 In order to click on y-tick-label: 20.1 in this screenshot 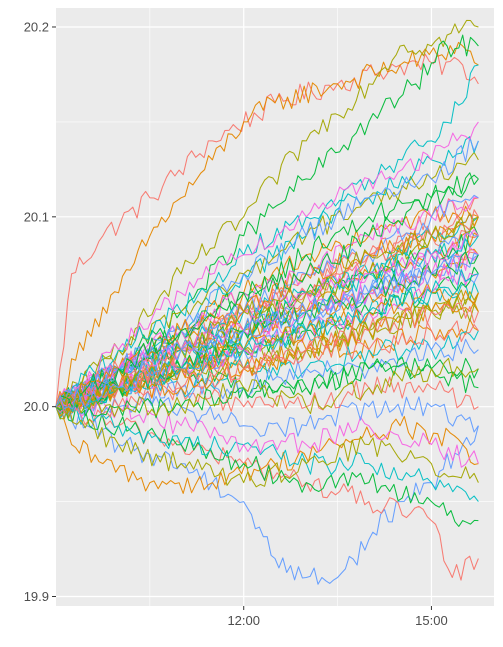, I will do `click(36, 216)`.